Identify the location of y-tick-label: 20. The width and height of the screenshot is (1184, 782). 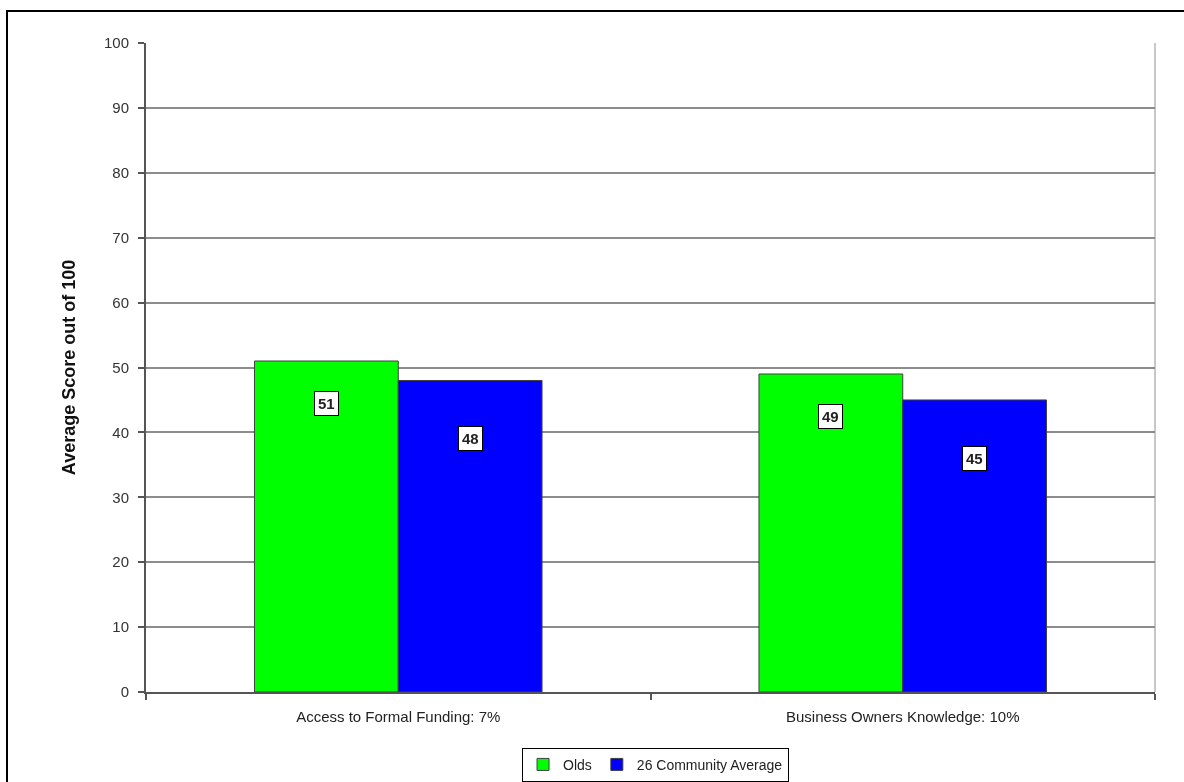
(120, 562).